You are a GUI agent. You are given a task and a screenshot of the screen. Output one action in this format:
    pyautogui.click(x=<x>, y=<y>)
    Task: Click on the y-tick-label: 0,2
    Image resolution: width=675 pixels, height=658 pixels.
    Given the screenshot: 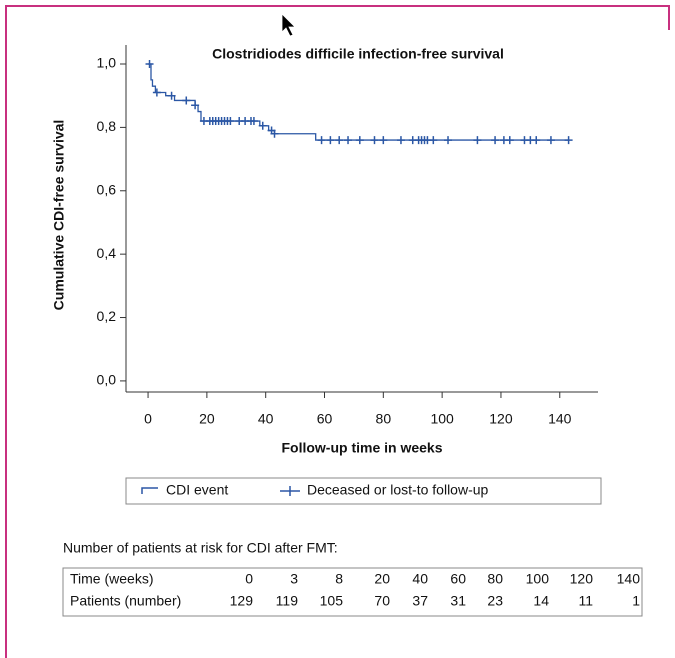 What is the action you would take?
    pyautogui.click(x=107, y=316)
    